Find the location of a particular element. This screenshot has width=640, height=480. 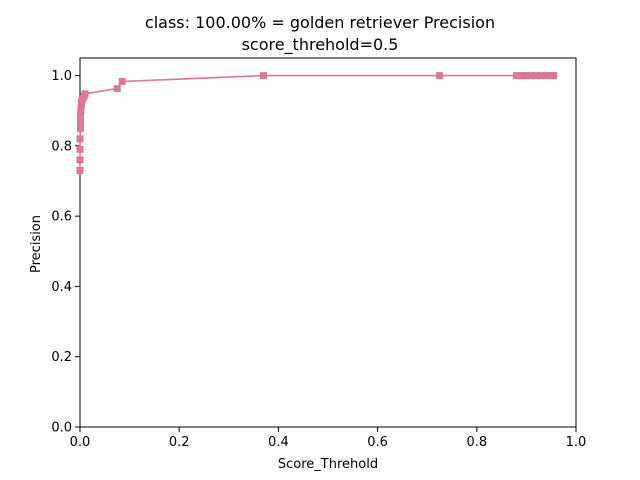

chart-title-line2: score_threhold=0.5 is located at coordinates (320, 45).